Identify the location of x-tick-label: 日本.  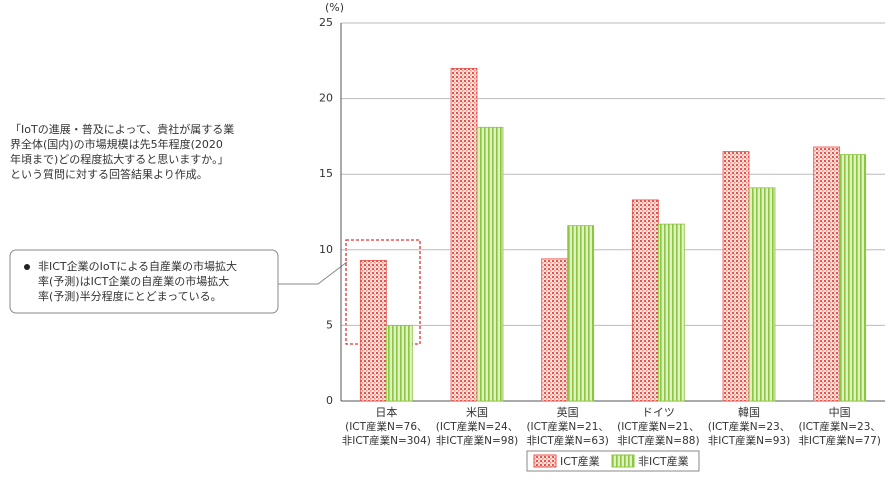
(386, 412).